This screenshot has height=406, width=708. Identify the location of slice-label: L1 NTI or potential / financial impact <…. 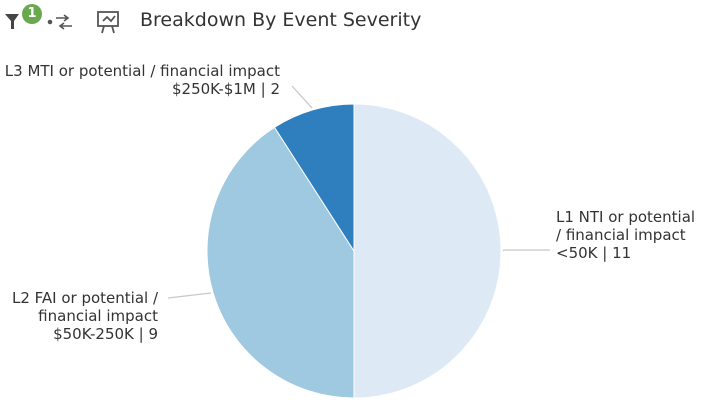
(626, 235).